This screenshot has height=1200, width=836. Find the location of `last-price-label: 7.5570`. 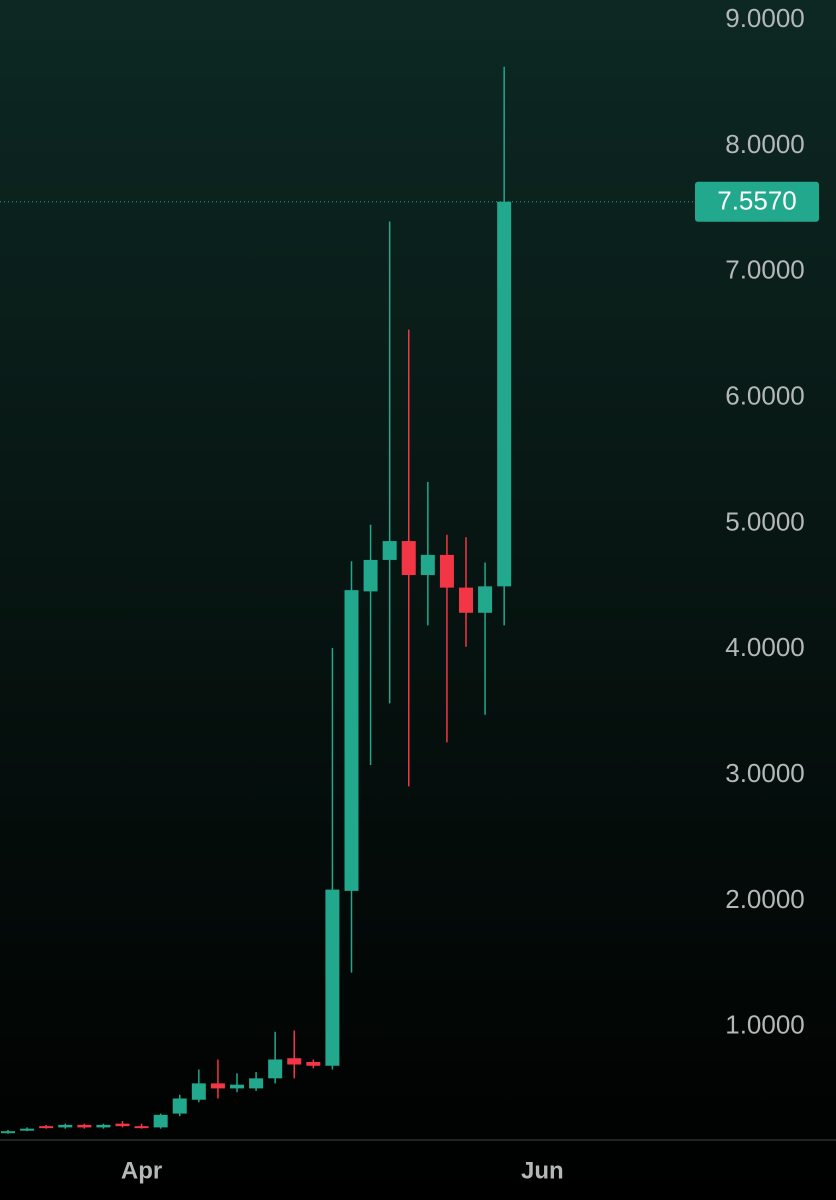

last-price-label: 7.5570 is located at coordinates (757, 201).